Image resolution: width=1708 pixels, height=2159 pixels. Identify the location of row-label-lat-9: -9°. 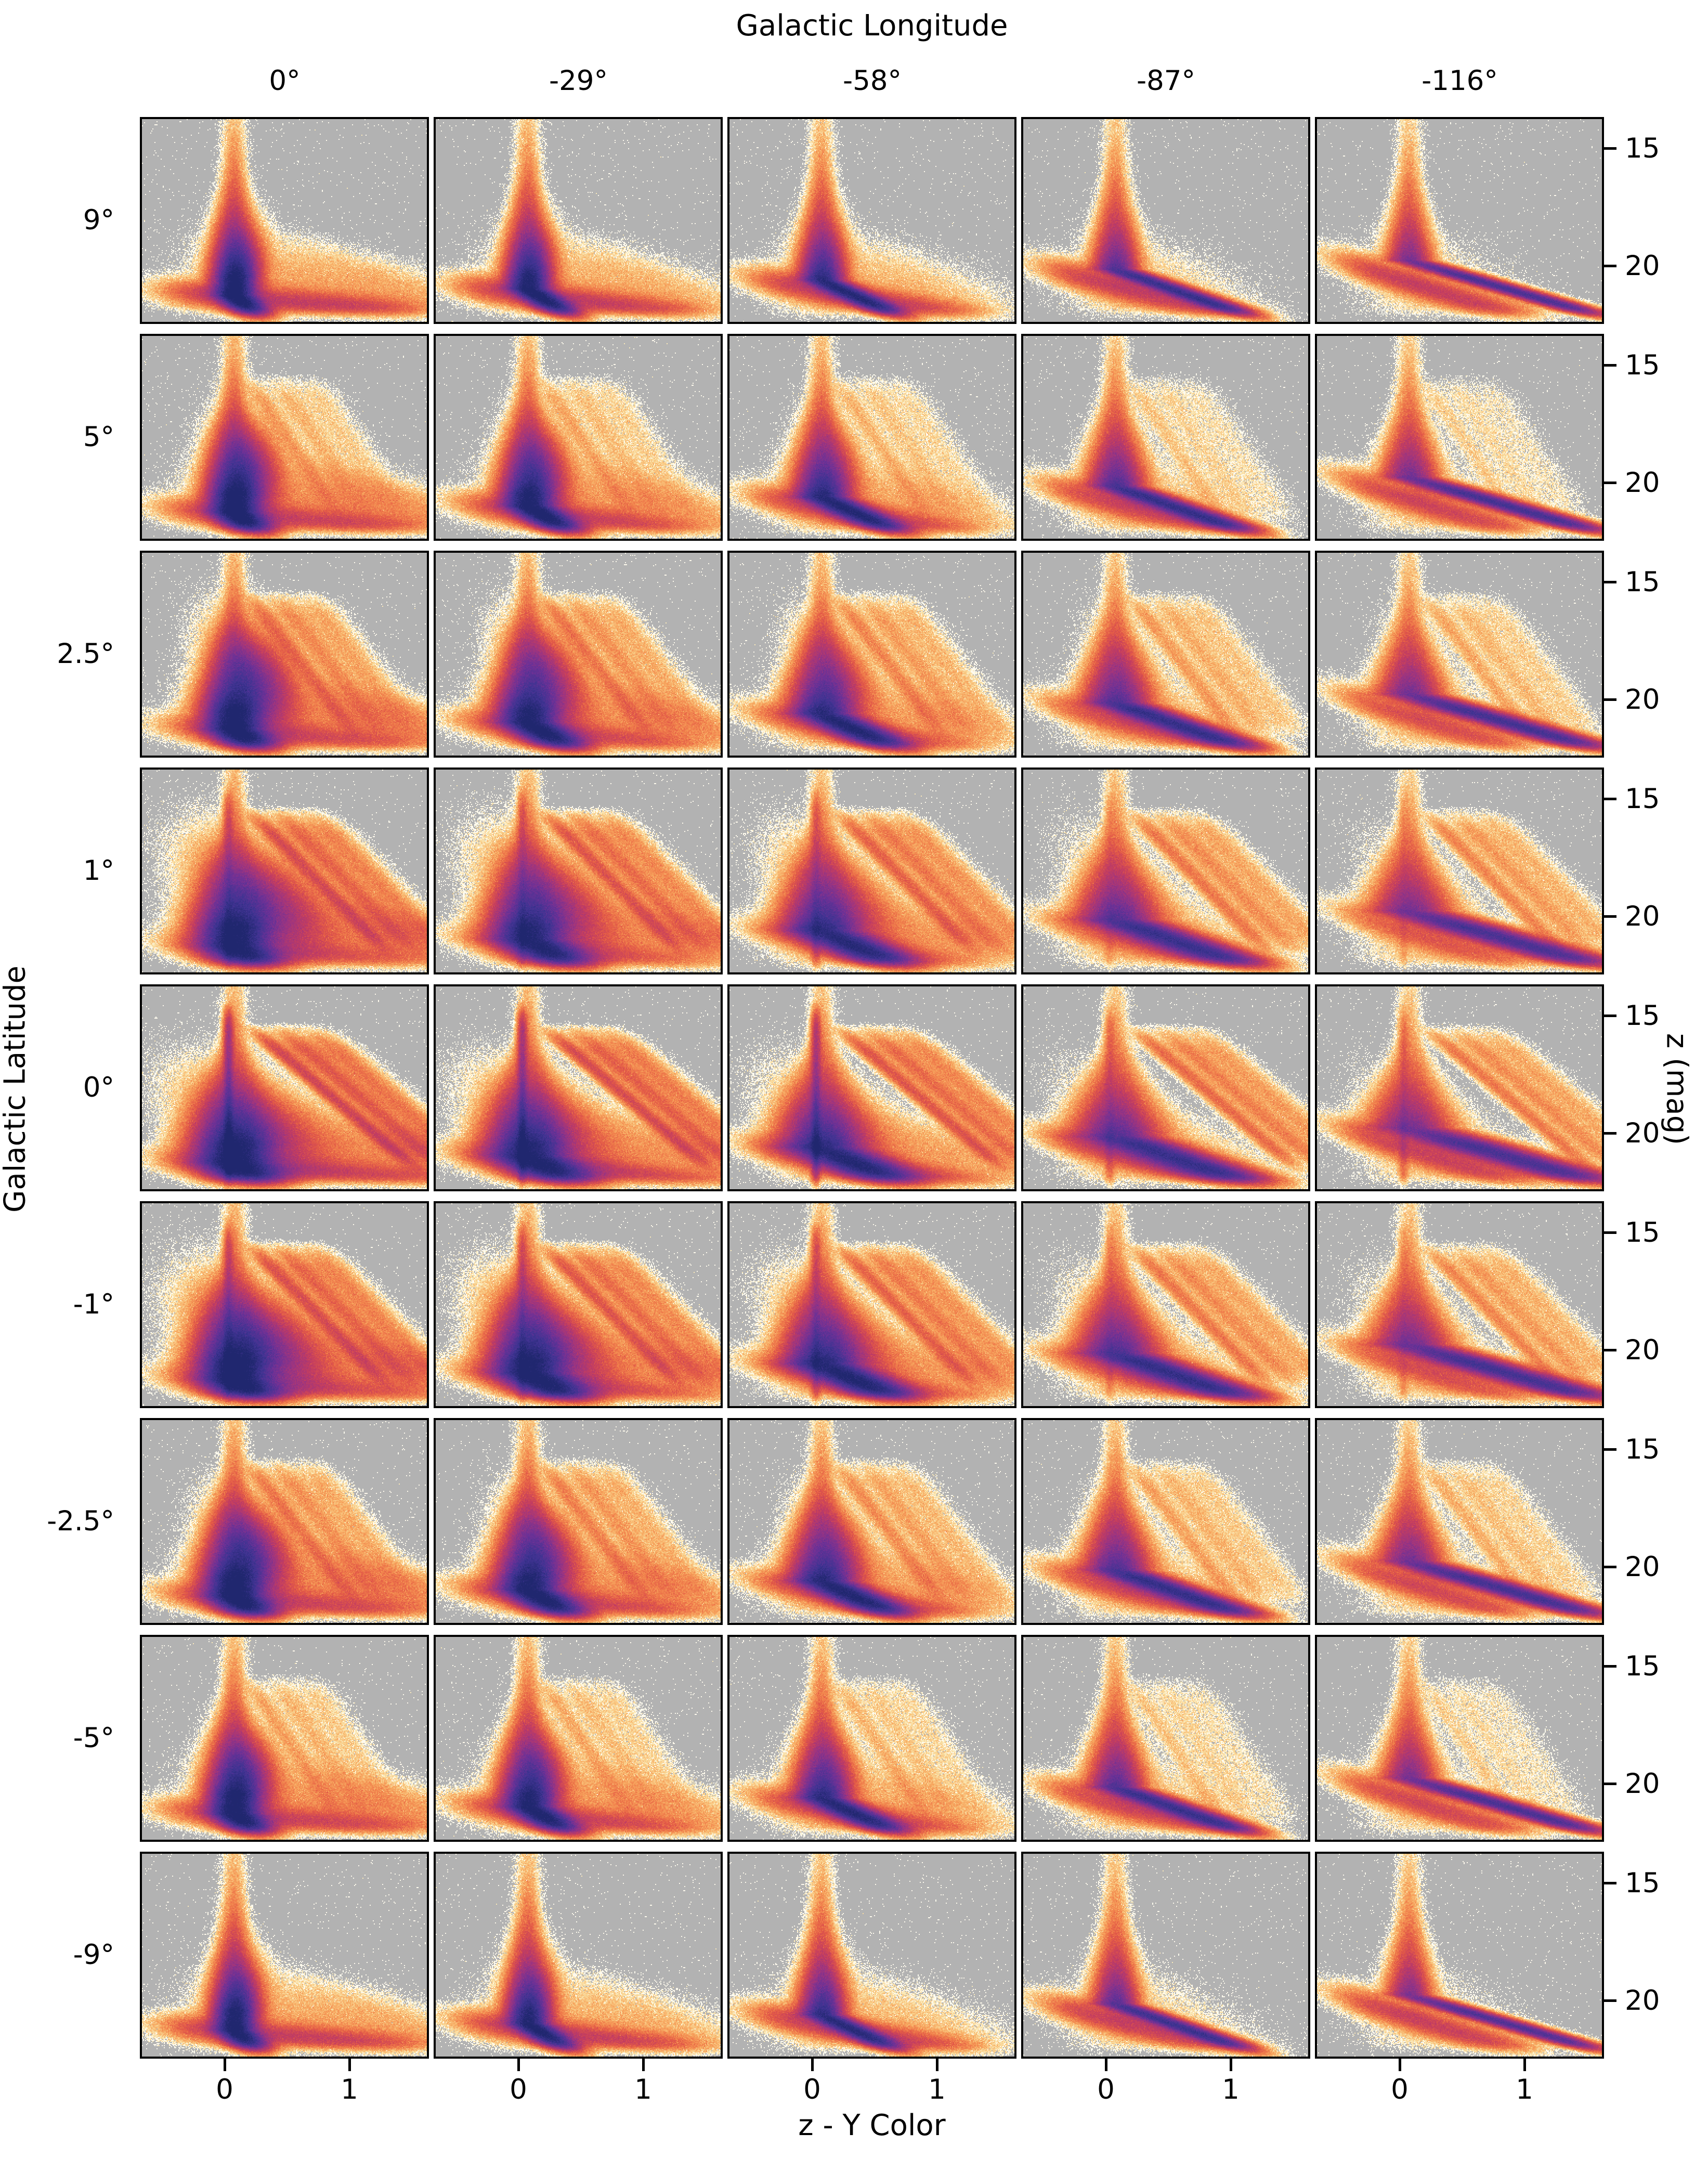
(93, 1955).